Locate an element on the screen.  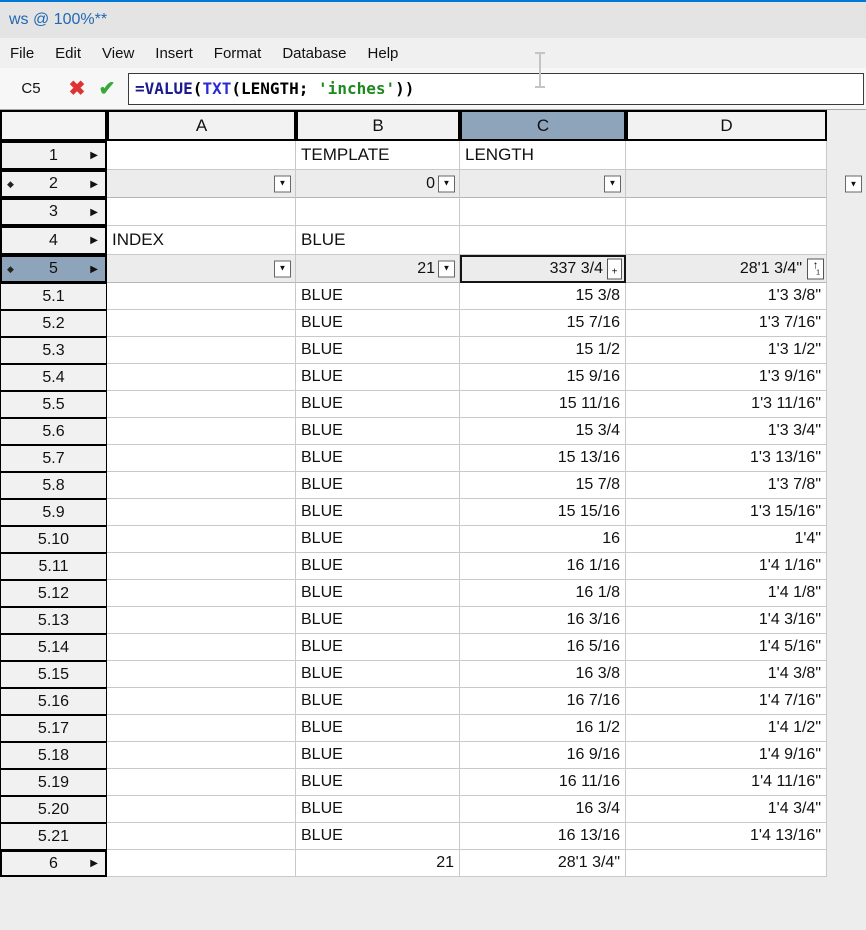
menu-item: Insert is located at coordinates (174, 53).